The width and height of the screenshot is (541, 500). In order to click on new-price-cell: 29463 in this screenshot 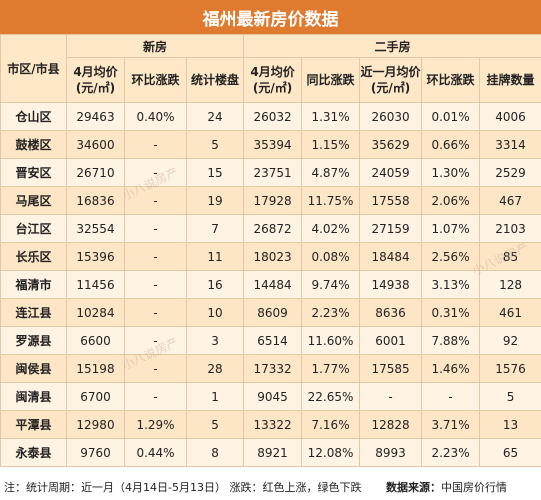, I will do `click(95, 116)`.